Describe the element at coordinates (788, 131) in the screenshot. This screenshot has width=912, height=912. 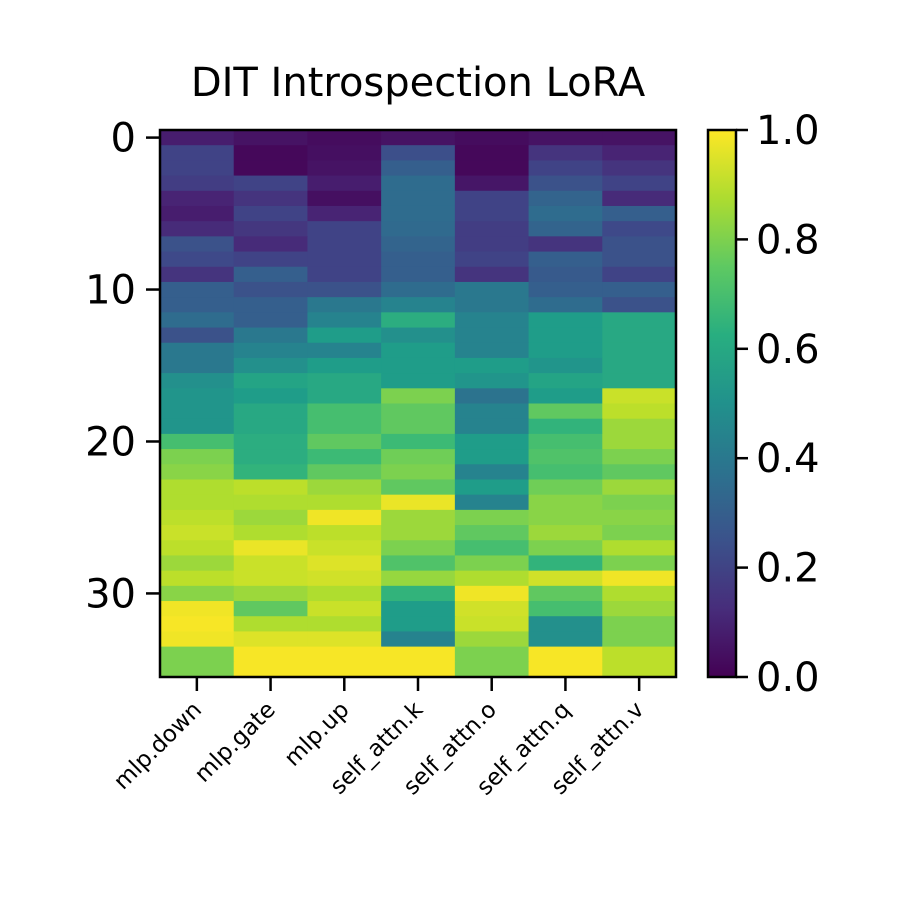
I see `colorbar-tick-label: 1.0` at that location.